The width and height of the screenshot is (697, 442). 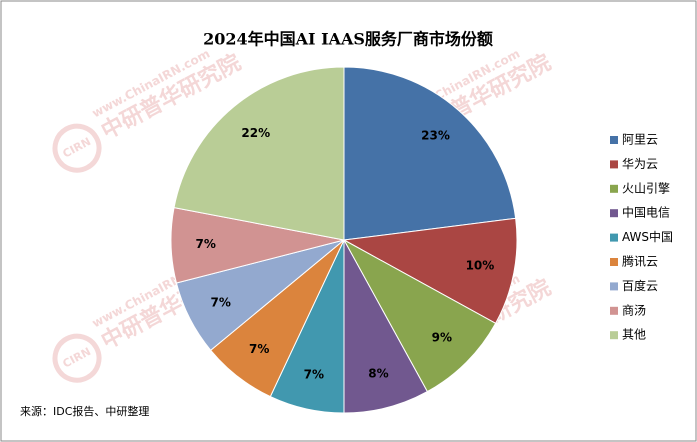 What do you see at coordinates (435, 136) in the screenshot?
I see `data-label: 23%` at bounding box center [435, 136].